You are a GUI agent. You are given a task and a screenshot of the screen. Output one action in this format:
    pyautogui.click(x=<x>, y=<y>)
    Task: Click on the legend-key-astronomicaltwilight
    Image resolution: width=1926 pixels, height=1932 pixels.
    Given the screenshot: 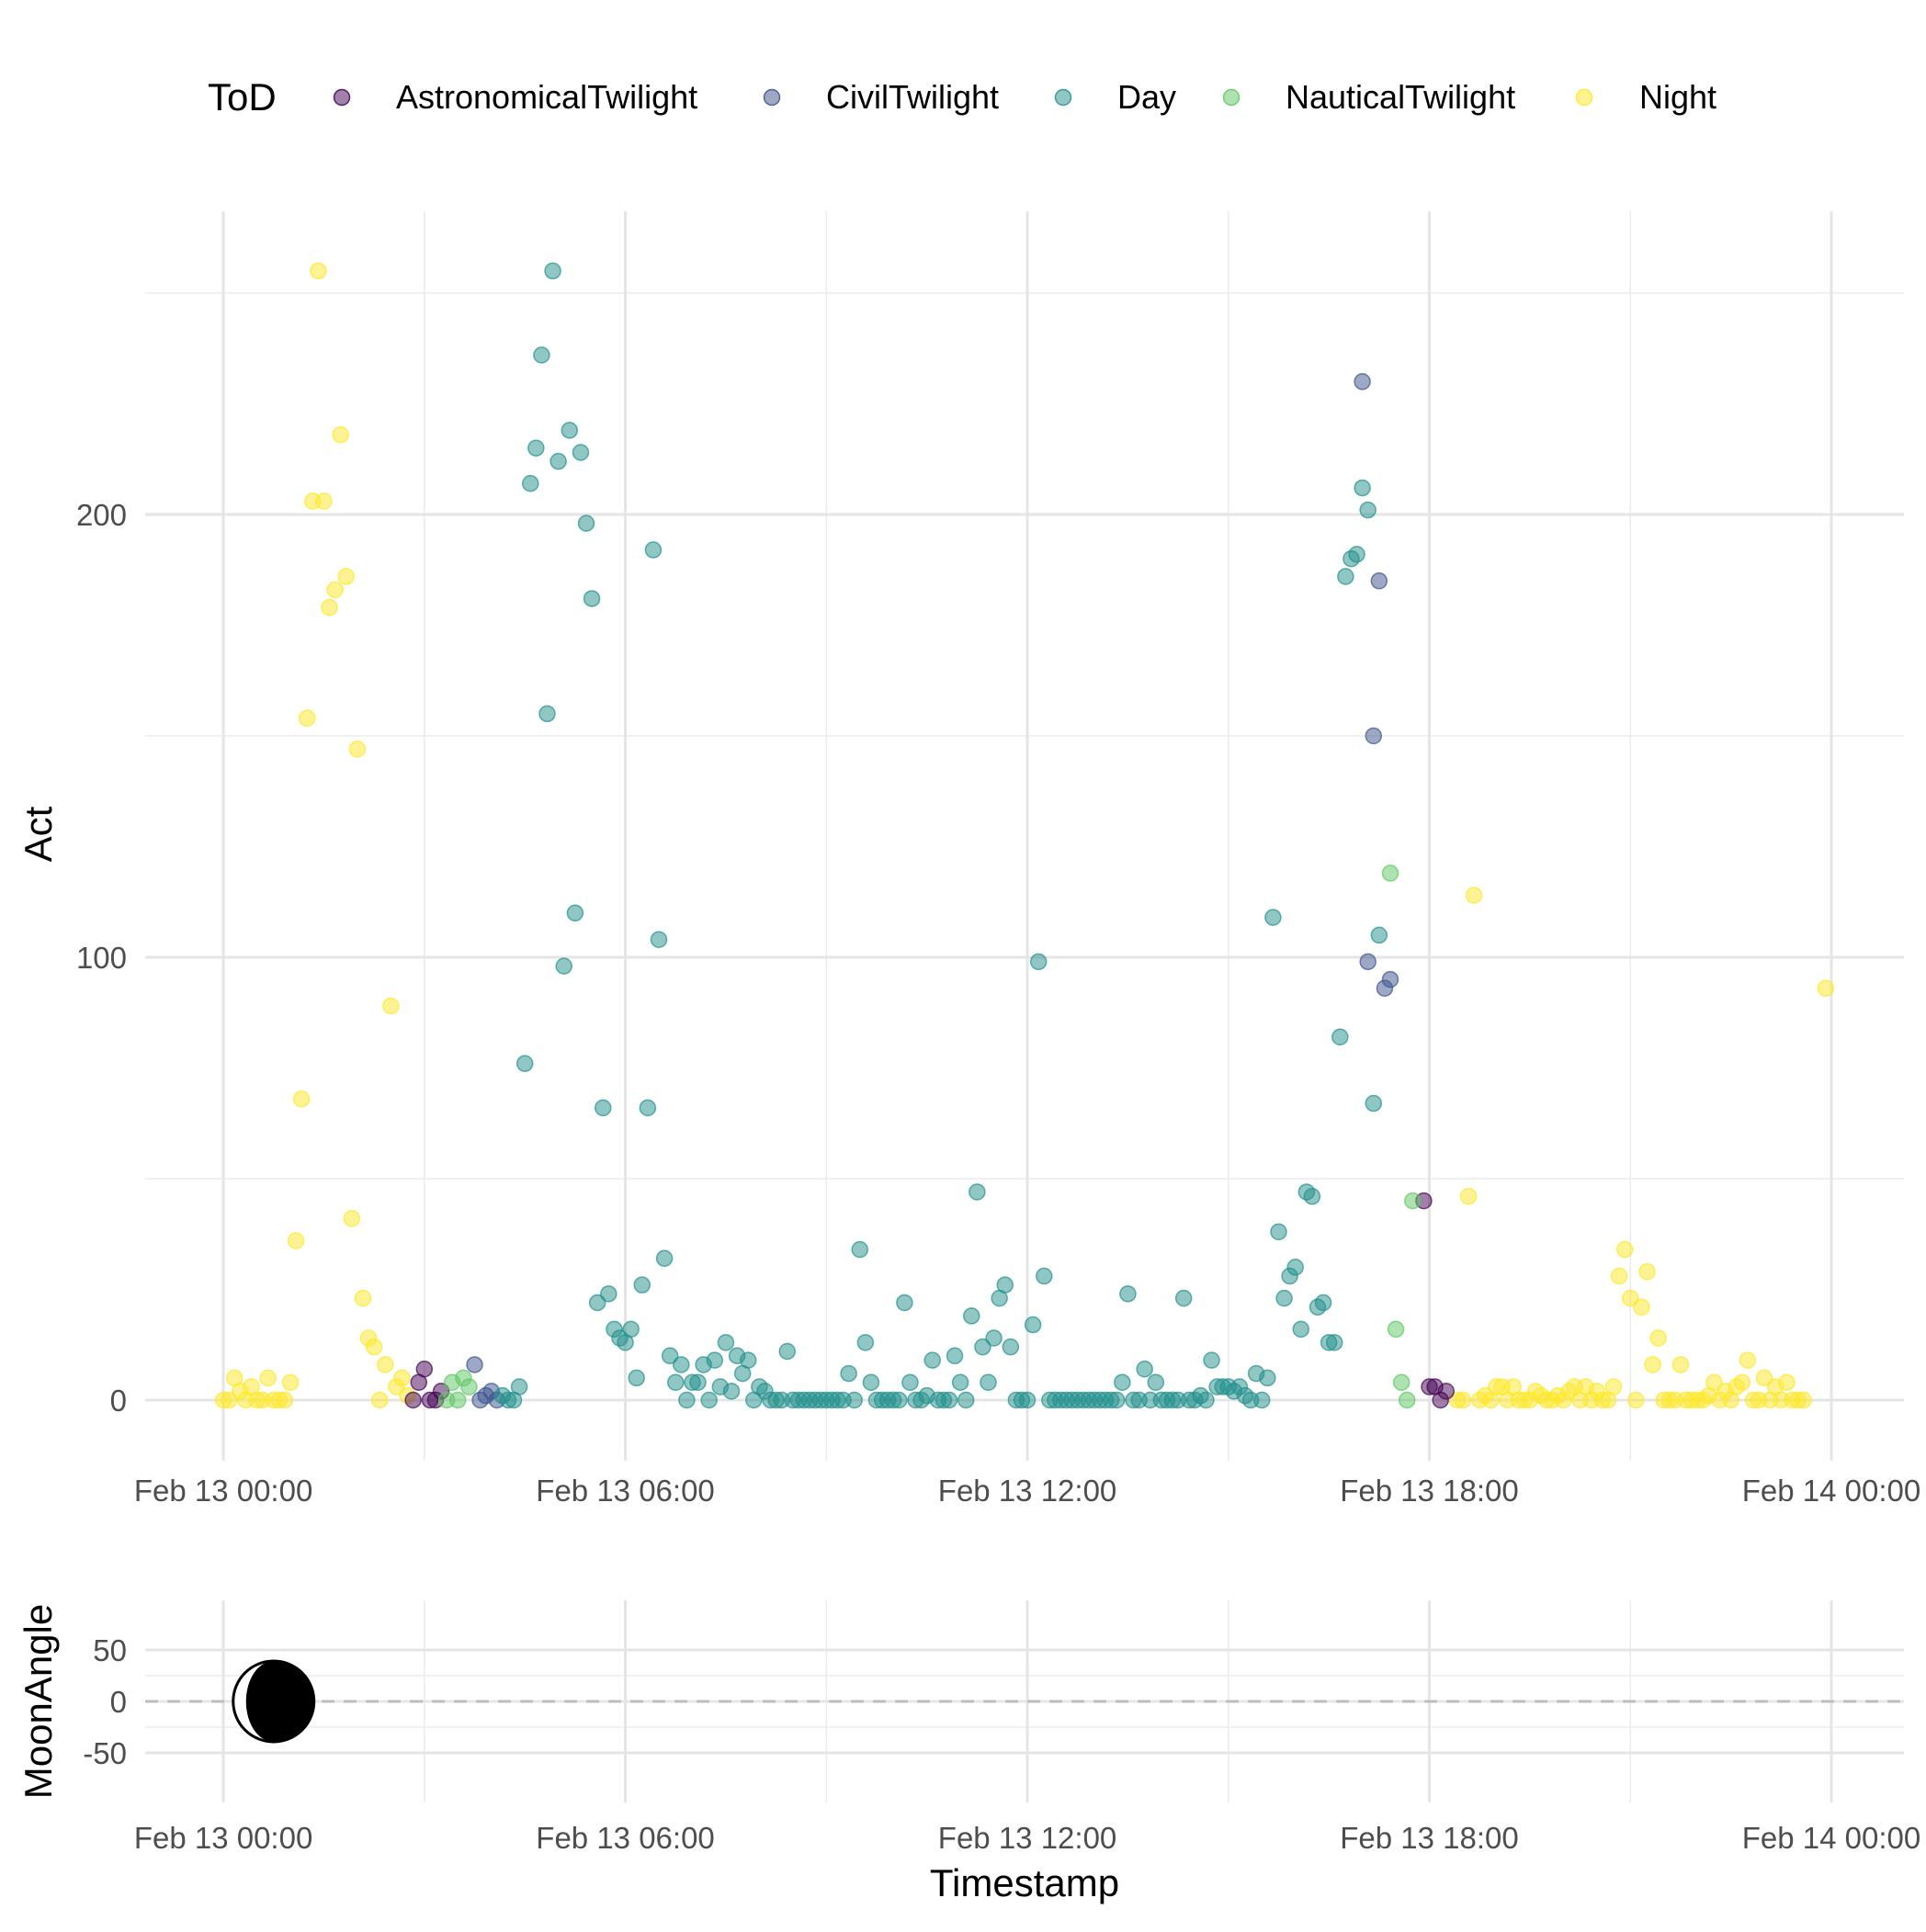 What is the action you would take?
    pyautogui.click(x=342, y=97)
    